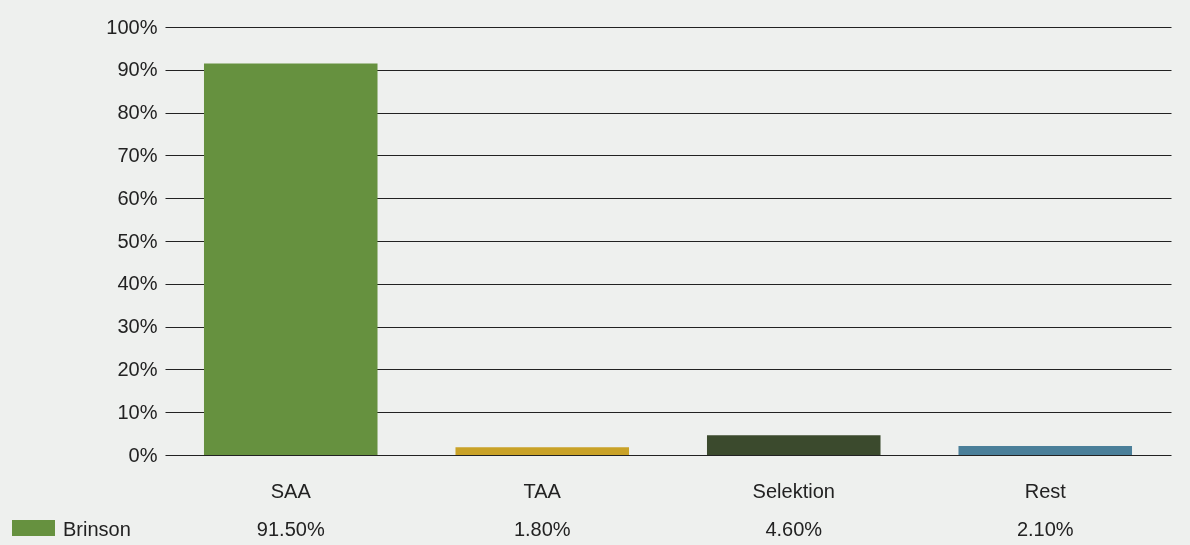 The width and height of the screenshot is (1190, 545). What do you see at coordinates (137, 326) in the screenshot?
I see `y-tick-label: 30%` at bounding box center [137, 326].